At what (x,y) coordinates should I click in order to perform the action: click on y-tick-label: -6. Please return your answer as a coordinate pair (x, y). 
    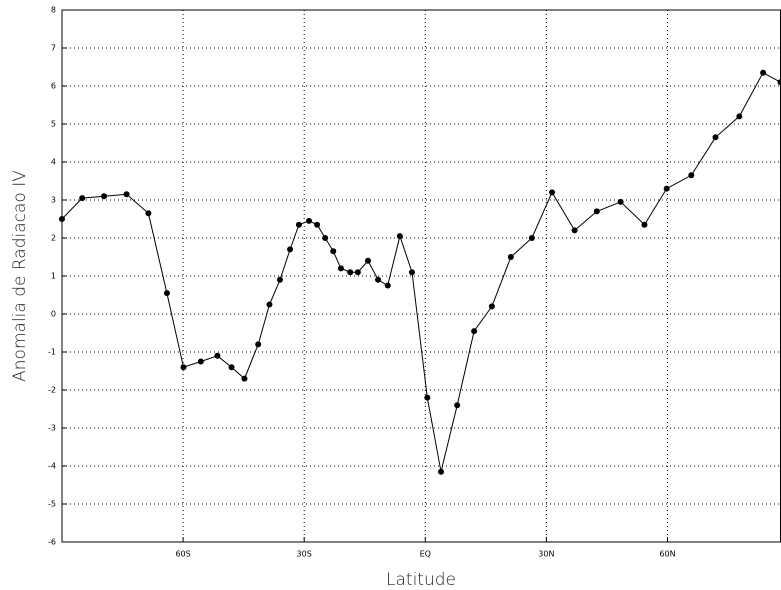
    Looking at the image, I should click on (52, 542).